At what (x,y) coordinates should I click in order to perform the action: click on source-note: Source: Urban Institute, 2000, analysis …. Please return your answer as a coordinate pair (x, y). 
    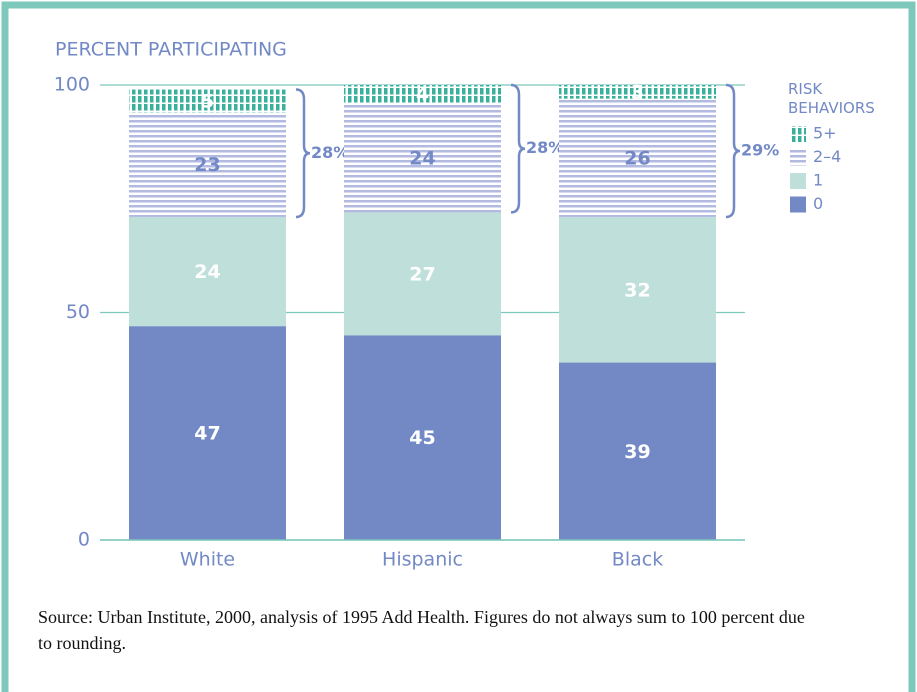
    Looking at the image, I should click on (421, 630).